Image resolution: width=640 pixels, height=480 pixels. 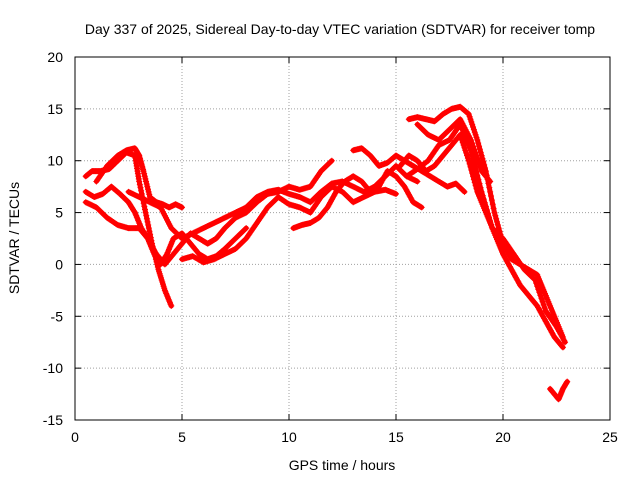 What do you see at coordinates (610, 437) in the screenshot?
I see `x-tick-label: 25` at bounding box center [610, 437].